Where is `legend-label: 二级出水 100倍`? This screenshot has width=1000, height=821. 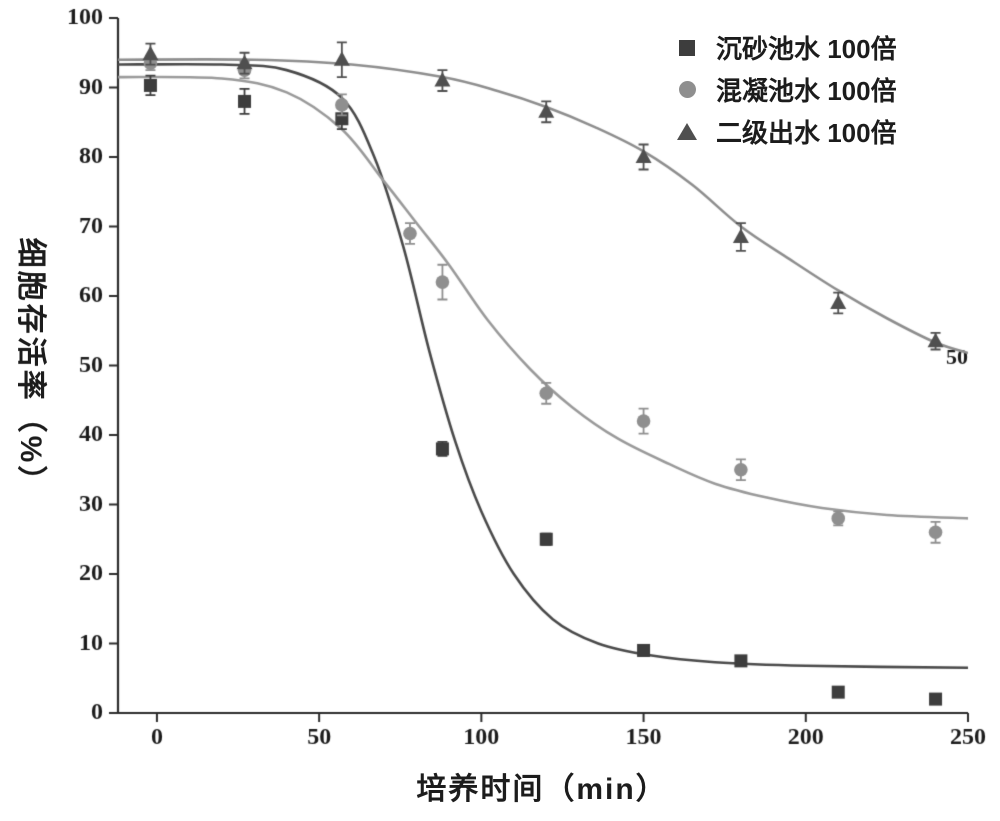 legend-label: 二级出水 100倍 is located at coordinates (806, 133).